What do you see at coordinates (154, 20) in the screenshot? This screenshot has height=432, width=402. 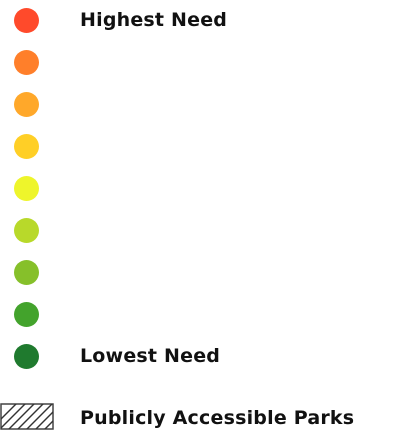 I see `legend-label-highest-need: Highest Need` at bounding box center [154, 20].